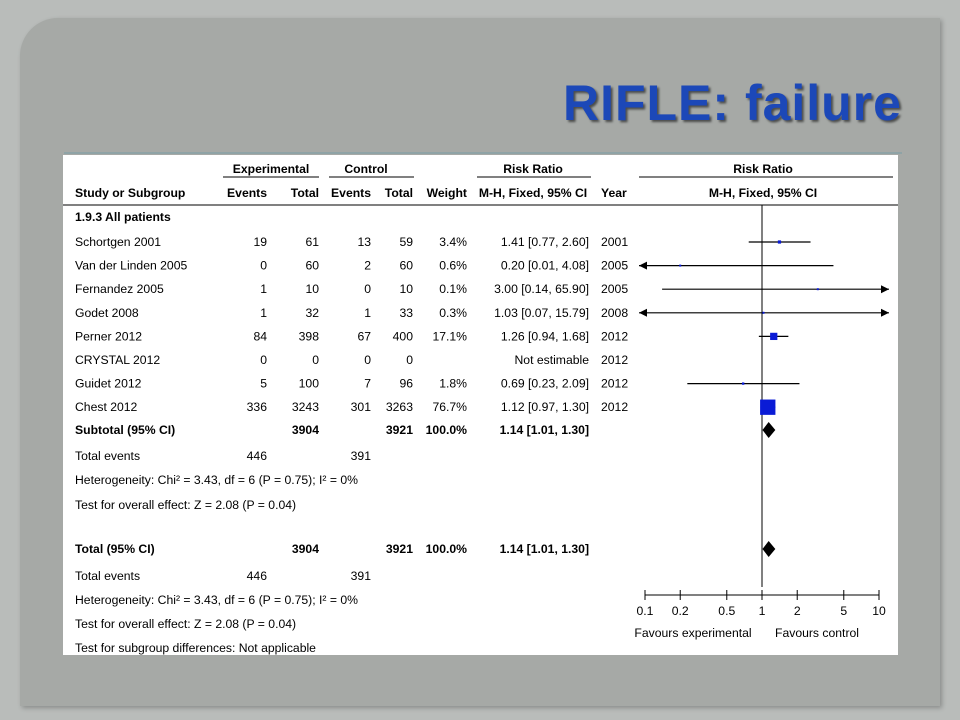 This screenshot has height=720, width=960. Describe the element at coordinates (361, 576) in the screenshot. I see `total-events-ctrl: 391` at that location.